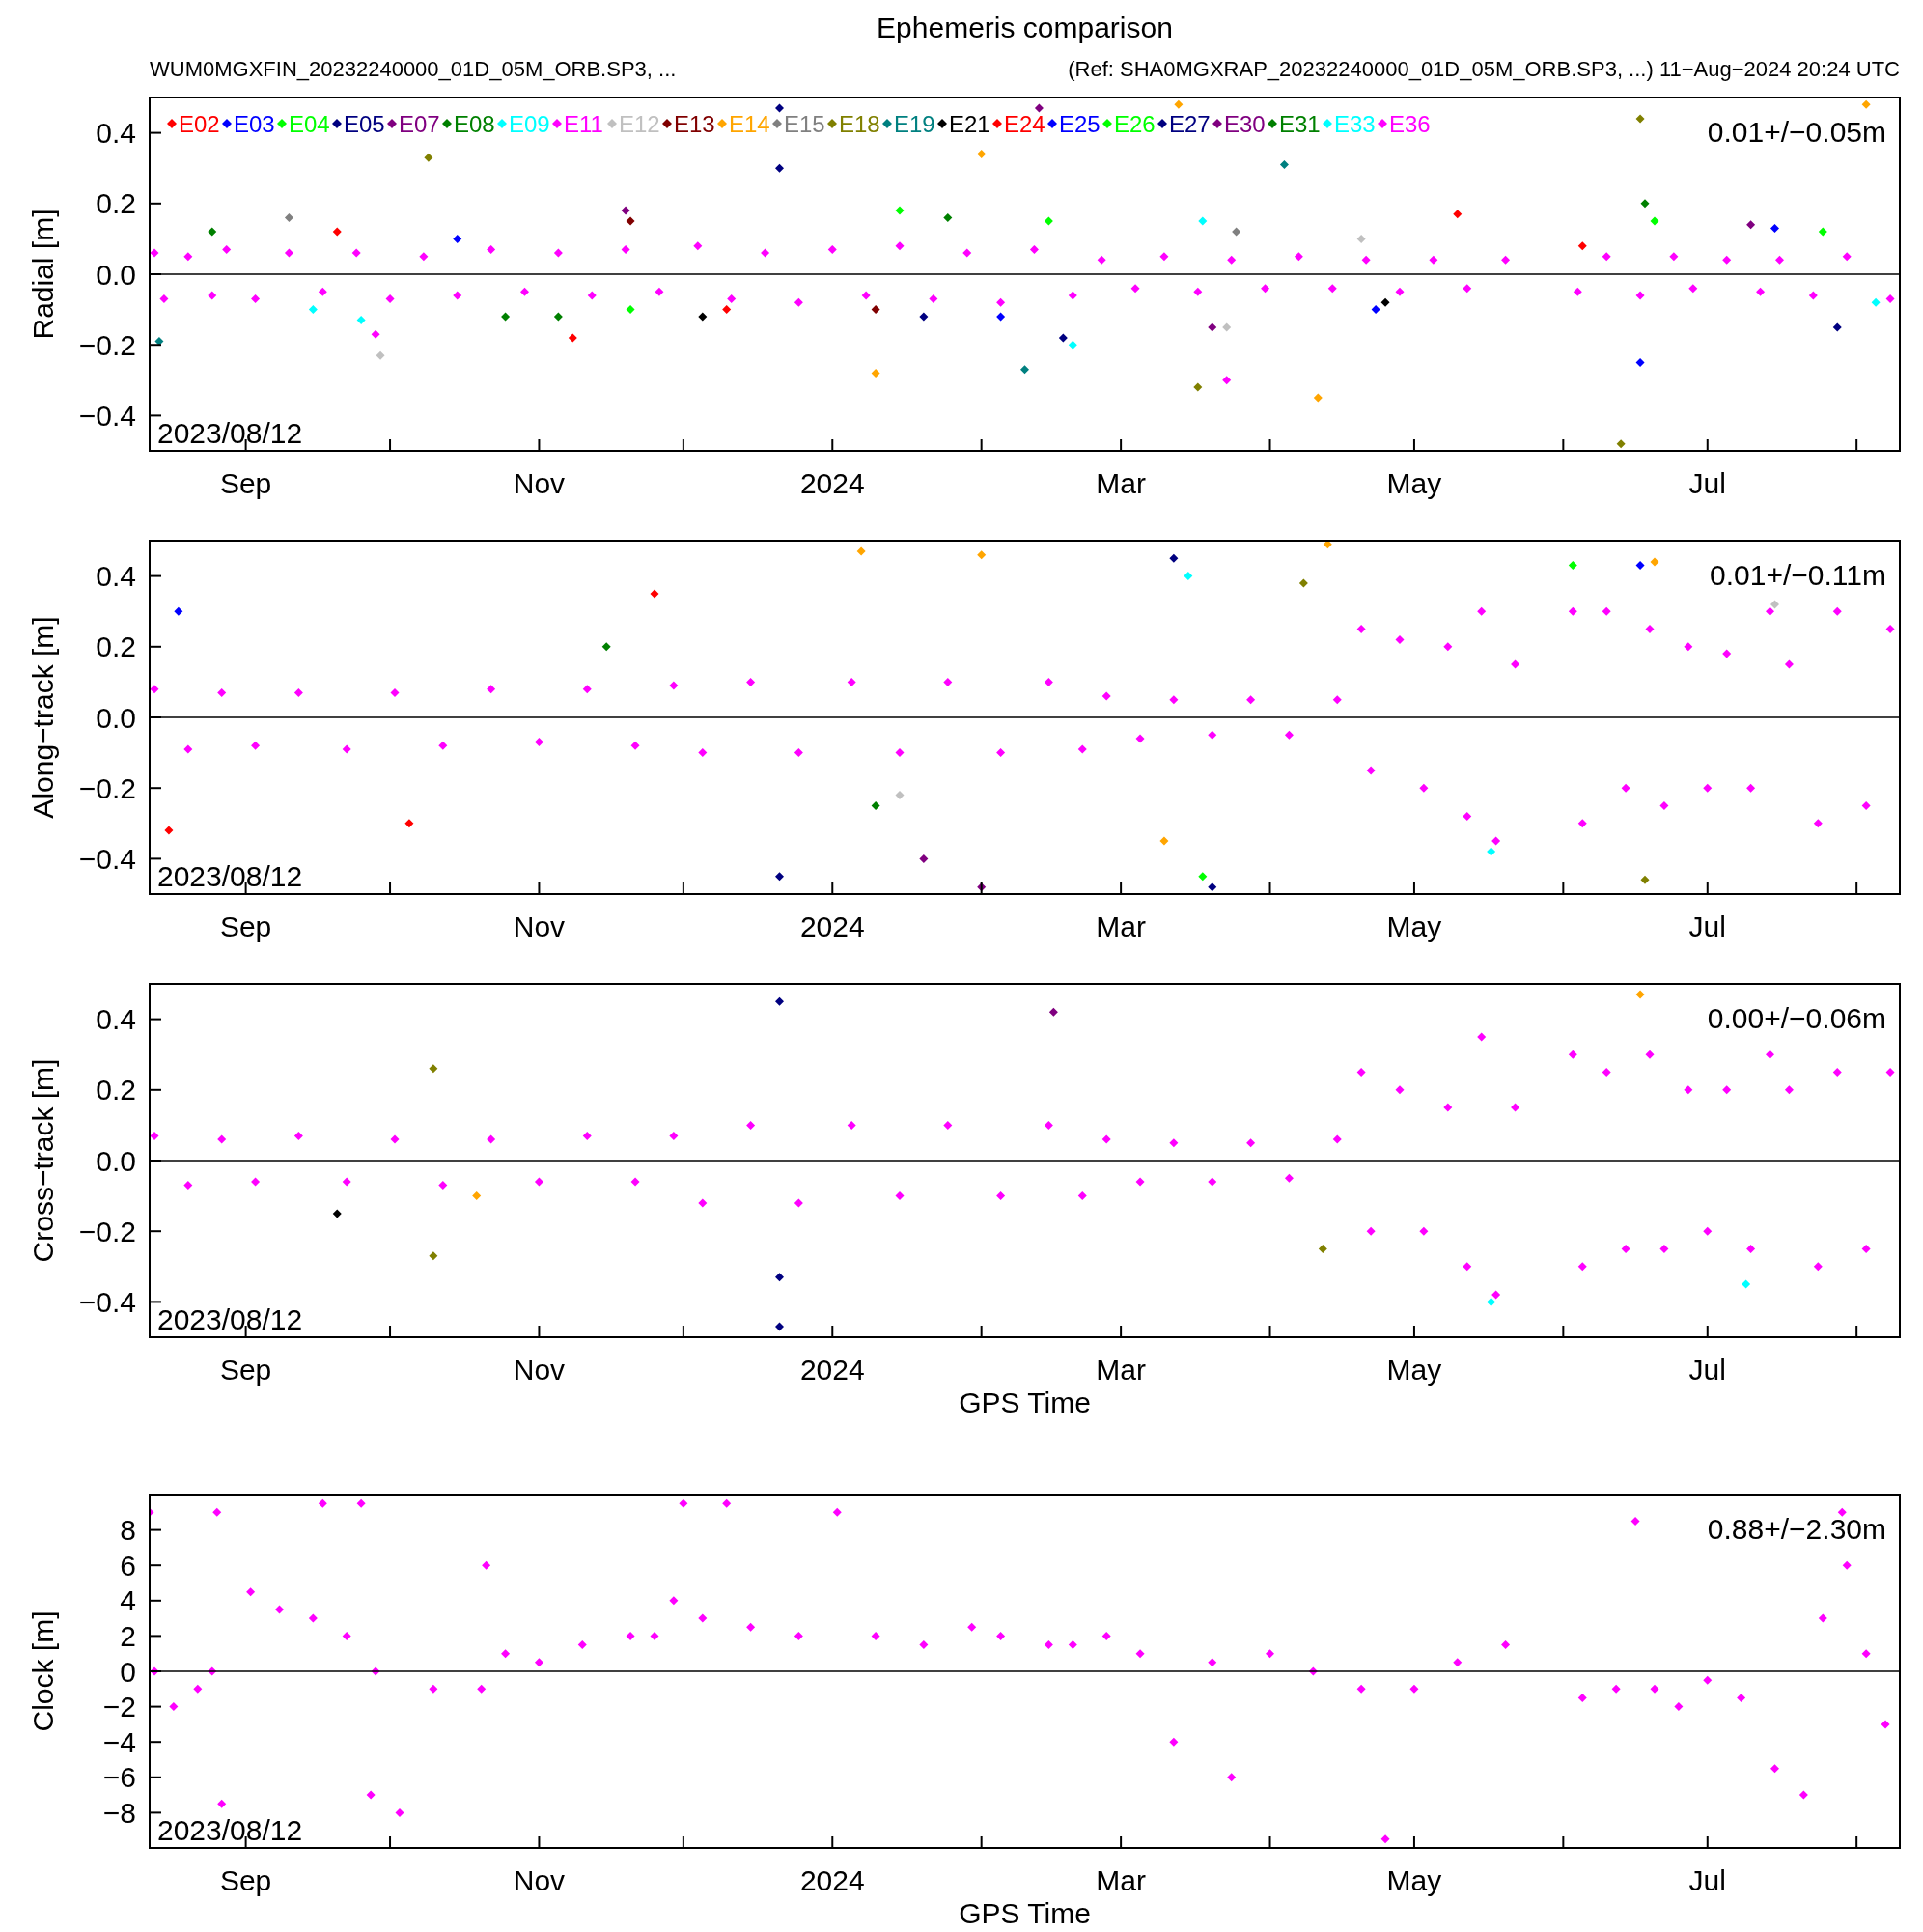 This screenshot has width=1923, height=1932. I want to click on y-tick-label: −0.4, so click(107, 859).